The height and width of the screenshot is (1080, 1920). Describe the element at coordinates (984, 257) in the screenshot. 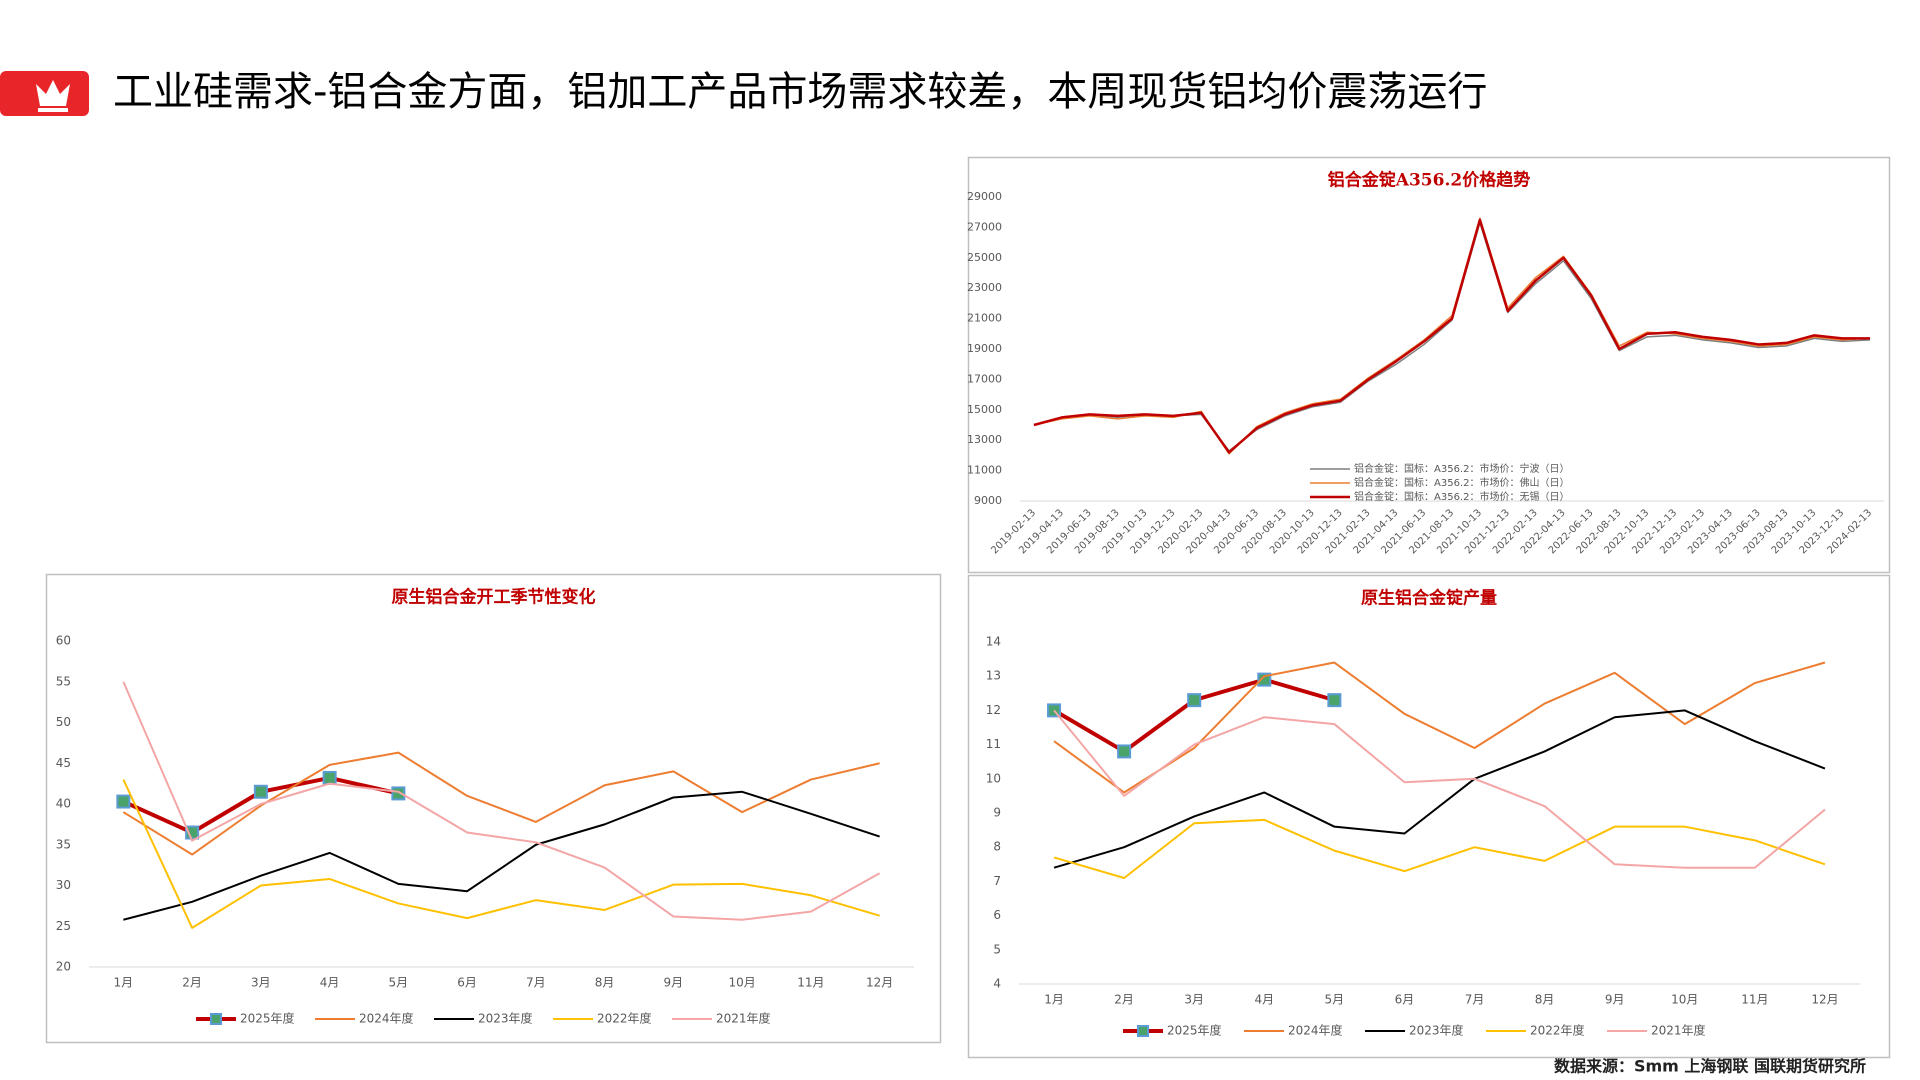

I see `y-tick-label: 25000` at that location.